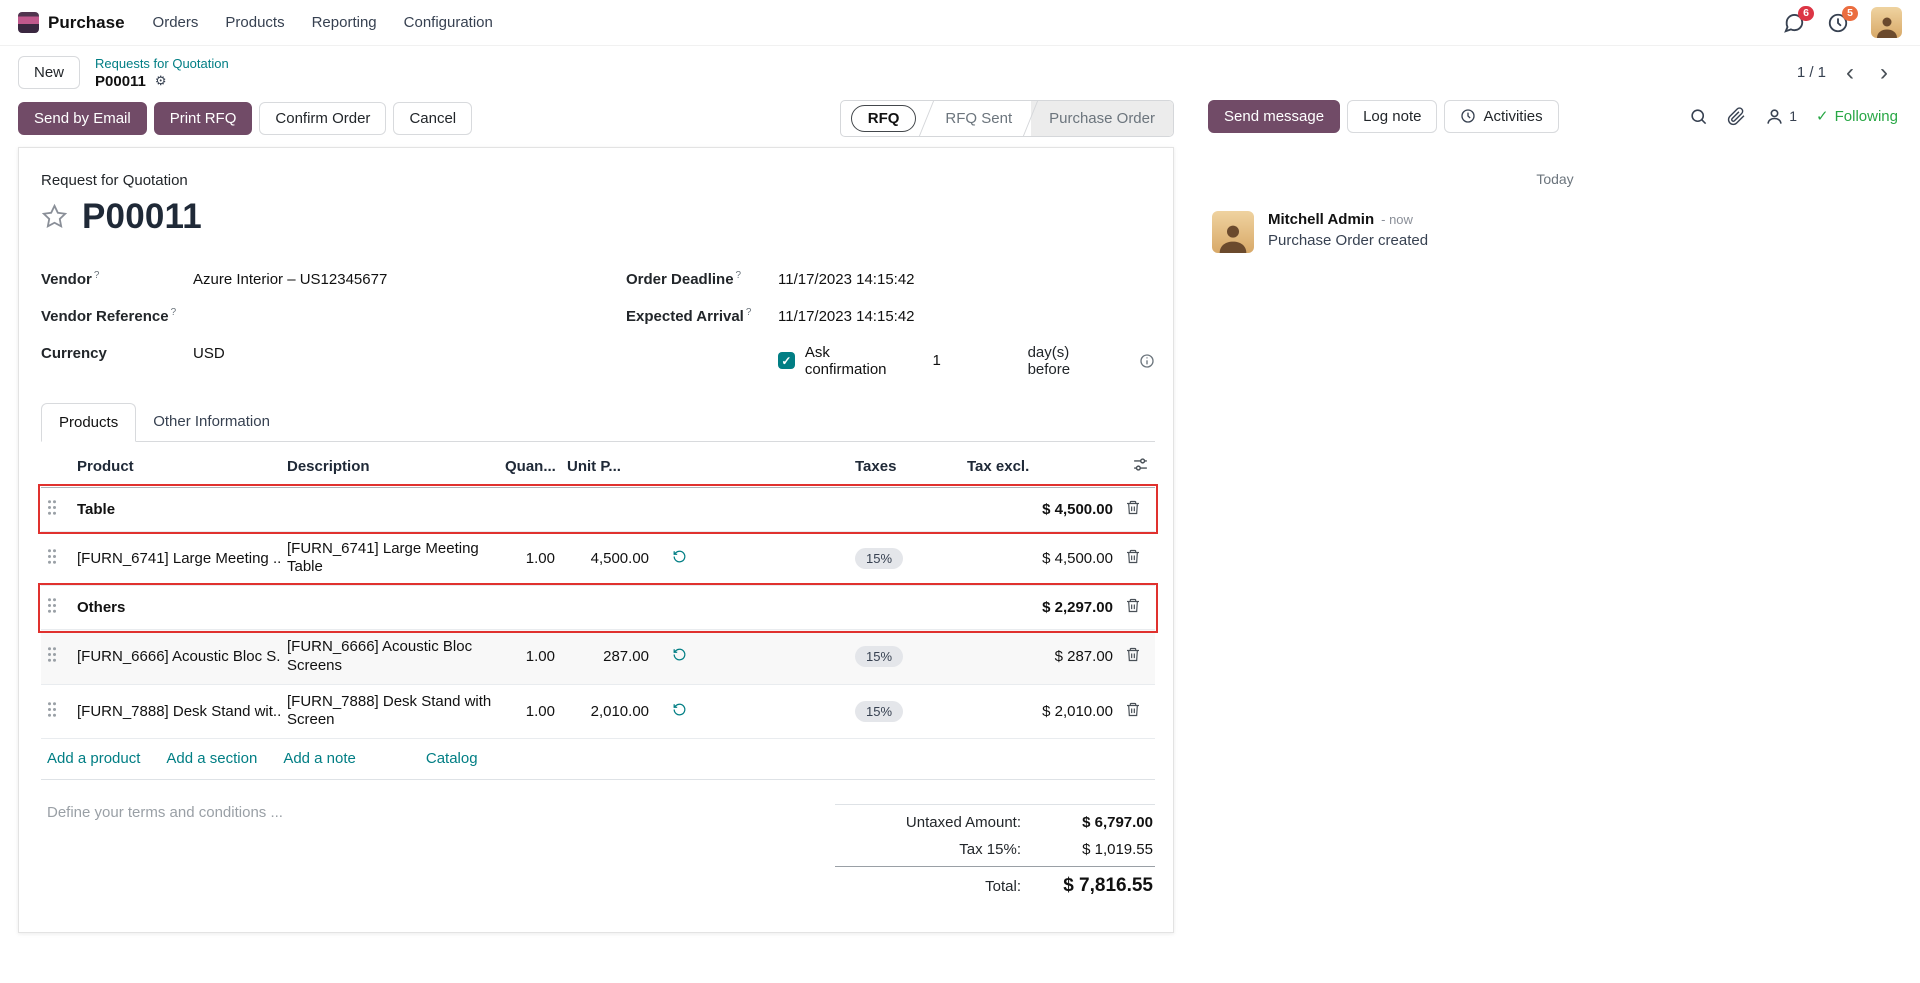 The image size is (1920, 983). Describe the element at coordinates (1781, 116) in the screenshot. I see `followers-button: 1` at that location.